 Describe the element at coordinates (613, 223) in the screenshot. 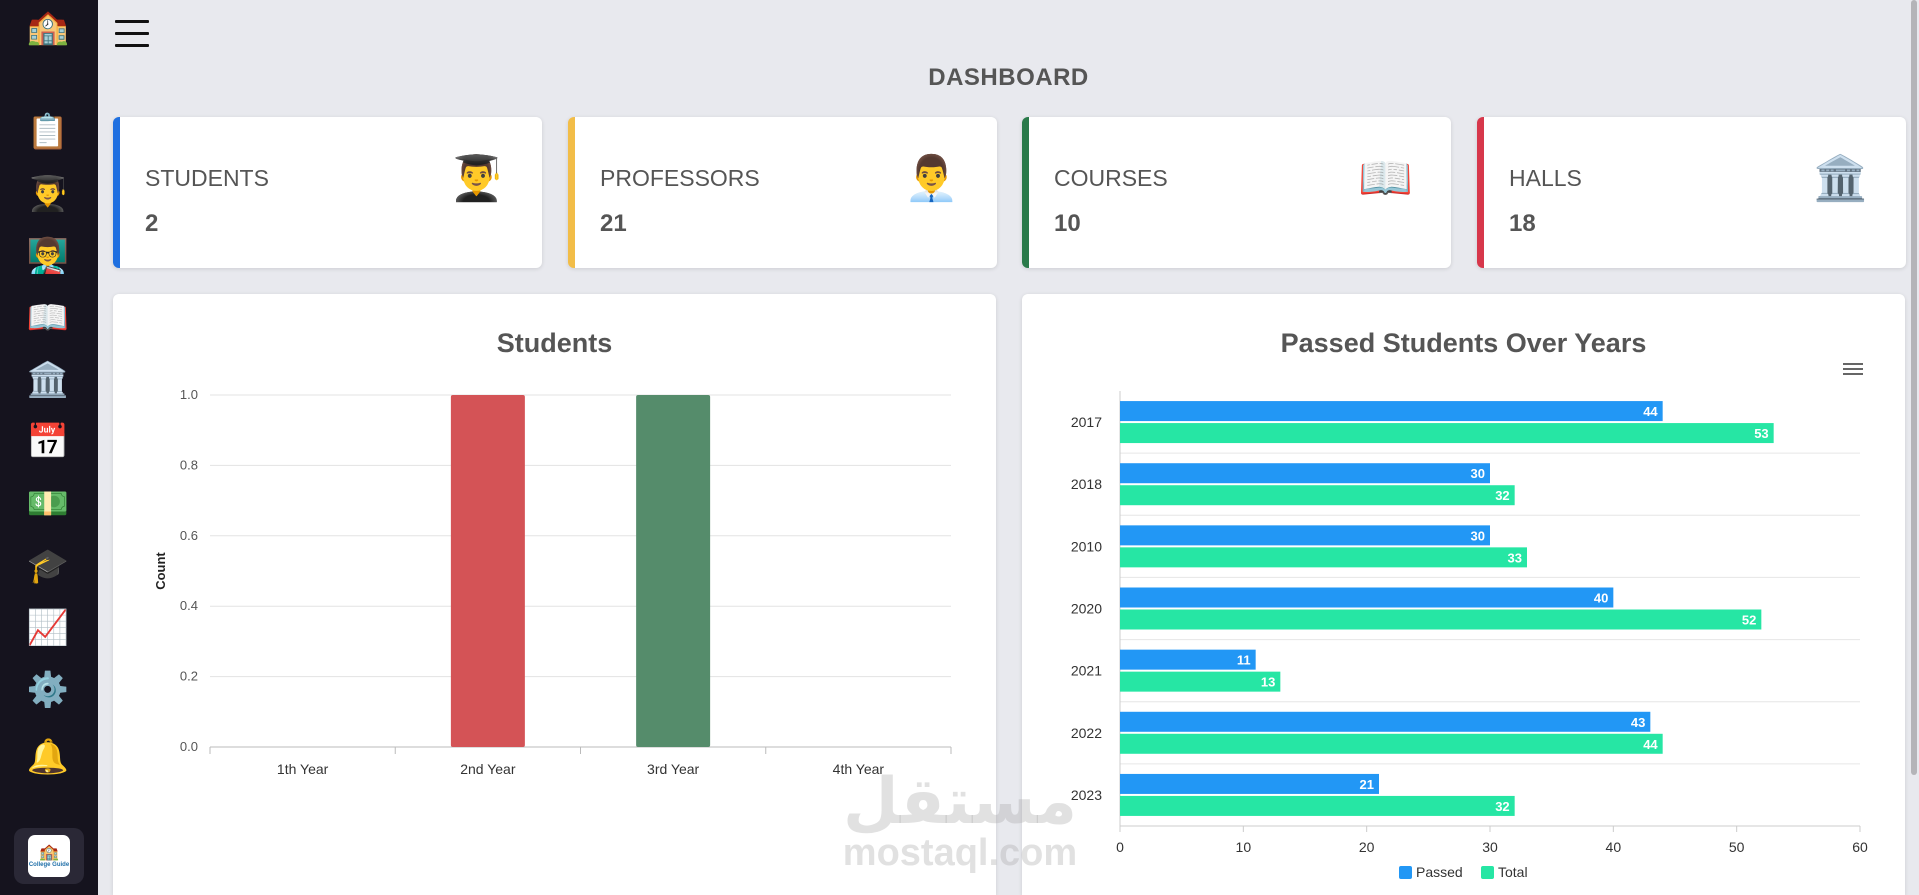

I see `stat-value: 21` at that location.